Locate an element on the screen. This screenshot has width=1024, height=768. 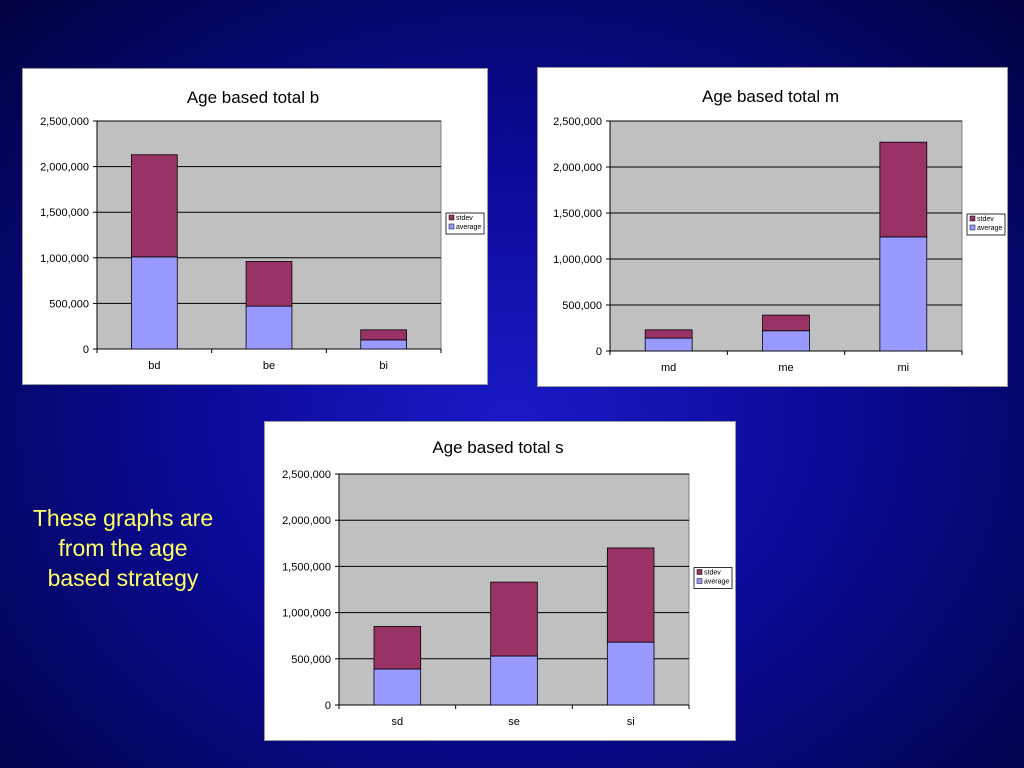
bar-stdev-me is located at coordinates (786, 323).